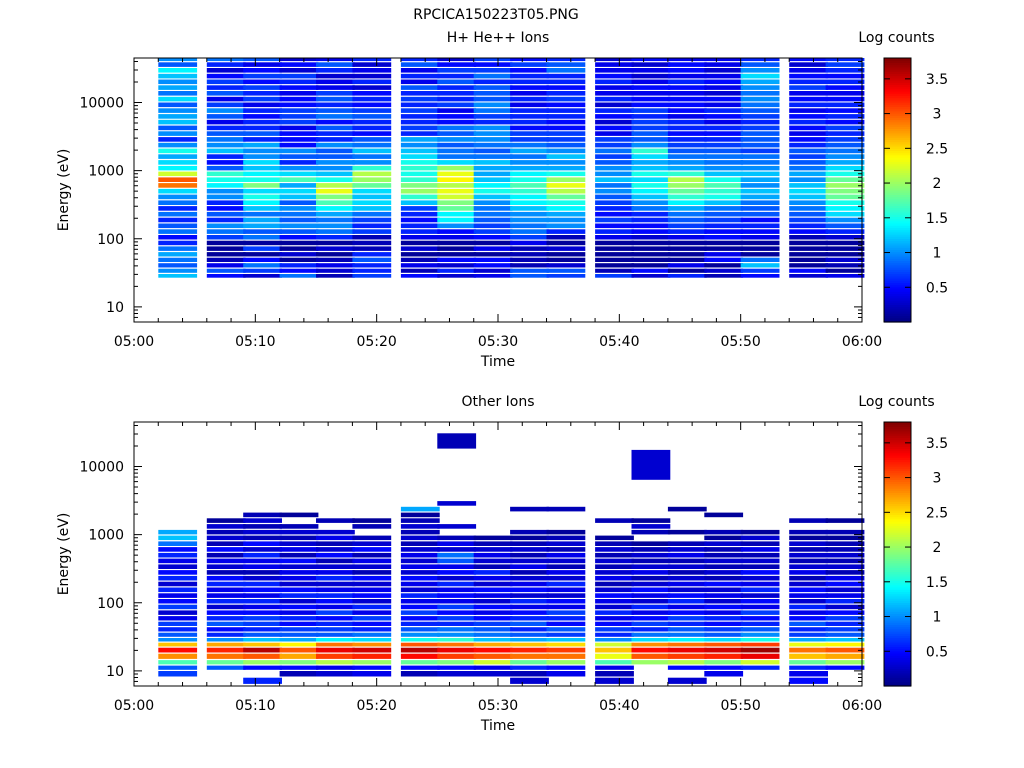  What do you see at coordinates (937, 149) in the screenshot?
I see `colorbar-tick-label: 2.5` at bounding box center [937, 149].